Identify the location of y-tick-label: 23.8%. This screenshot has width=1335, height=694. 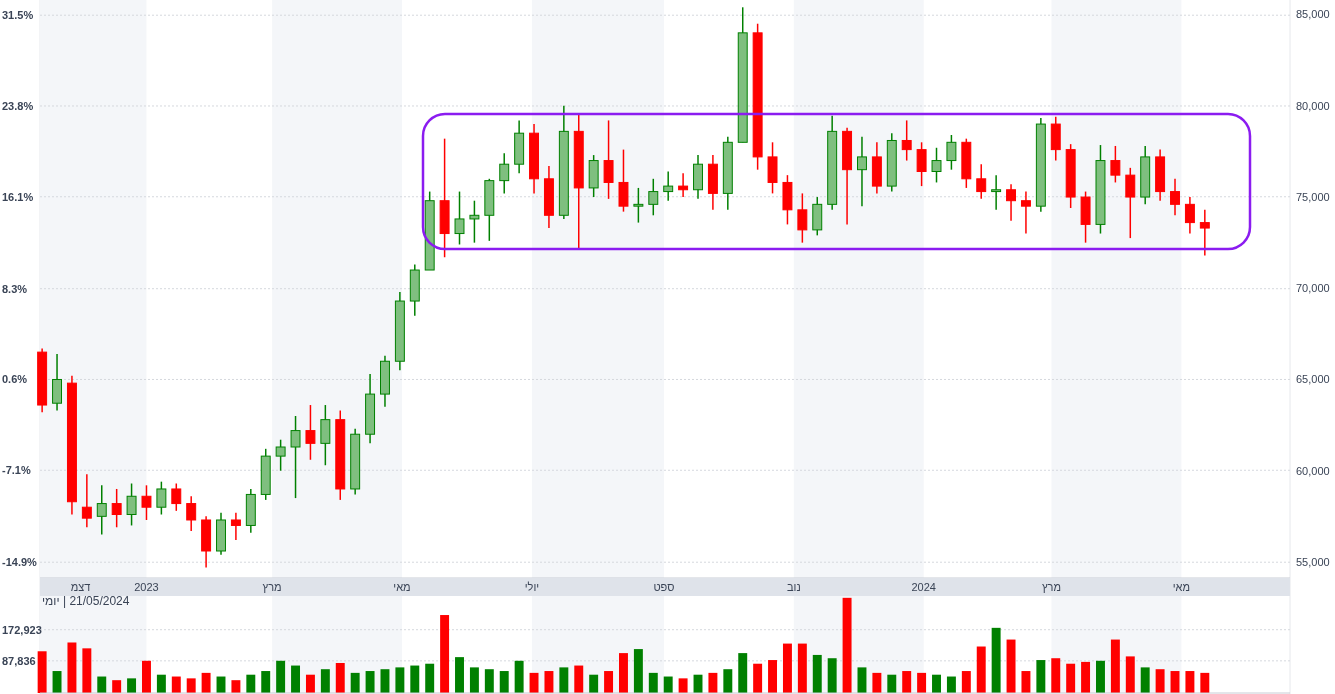
(18, 105).